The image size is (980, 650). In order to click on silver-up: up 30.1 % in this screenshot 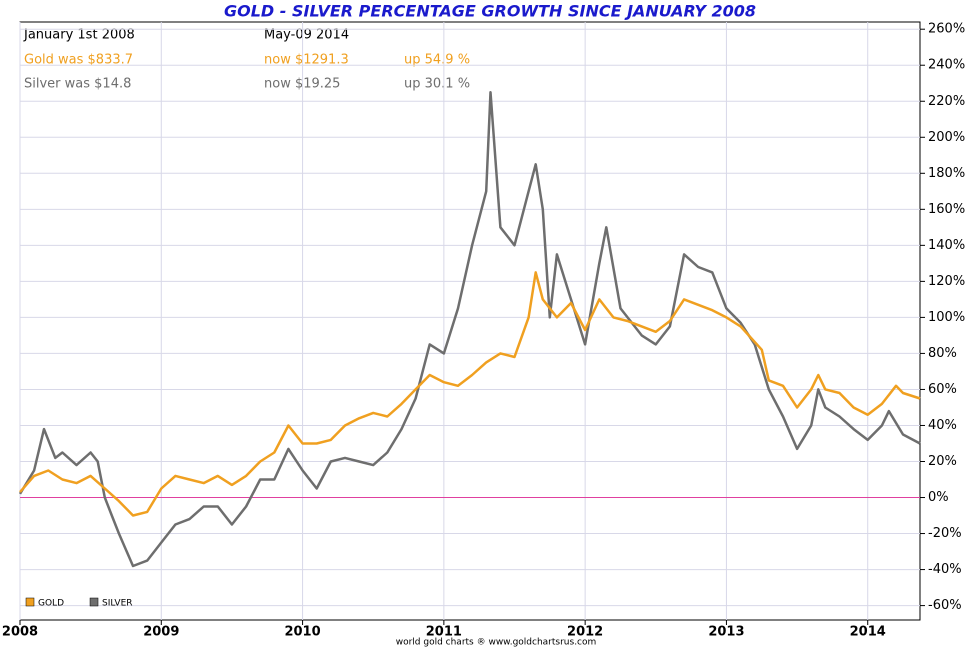, I will do `click(437, 84)`.